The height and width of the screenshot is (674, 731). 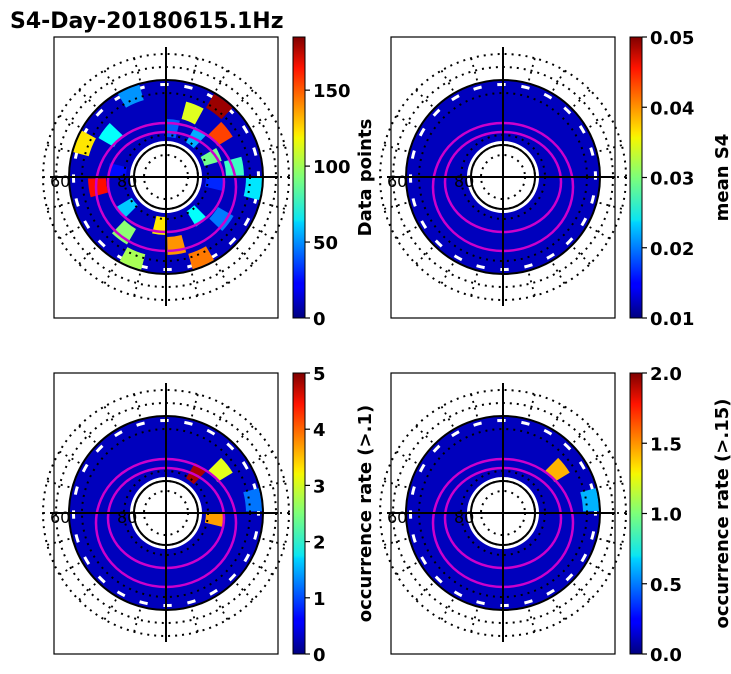 What do you see at coordinates (672, 319) in the screenshot?
I see `colorbar-tick-label: 0.01` at bounding box center [672, 319].